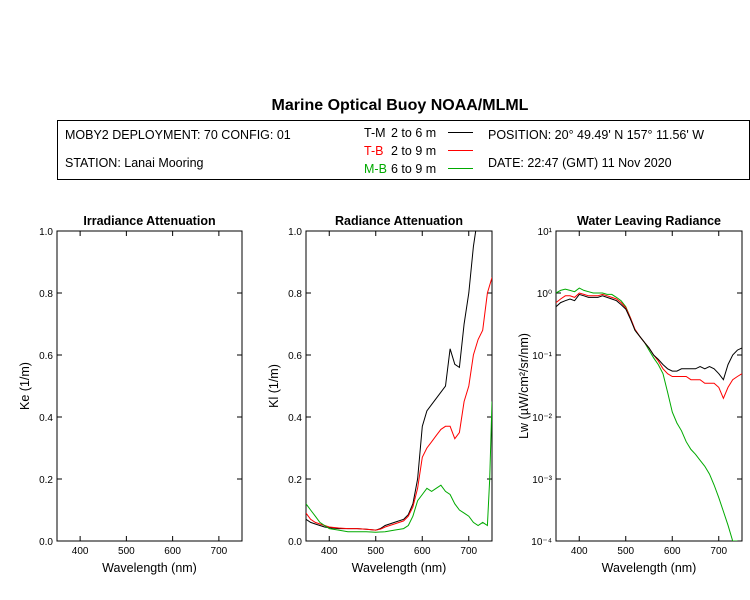 The image size is (750, 600). Describe the element at coordinates (399, 568) in the screenshot. I see `x-axis-label-1: Wavelength (nm)` at that location.